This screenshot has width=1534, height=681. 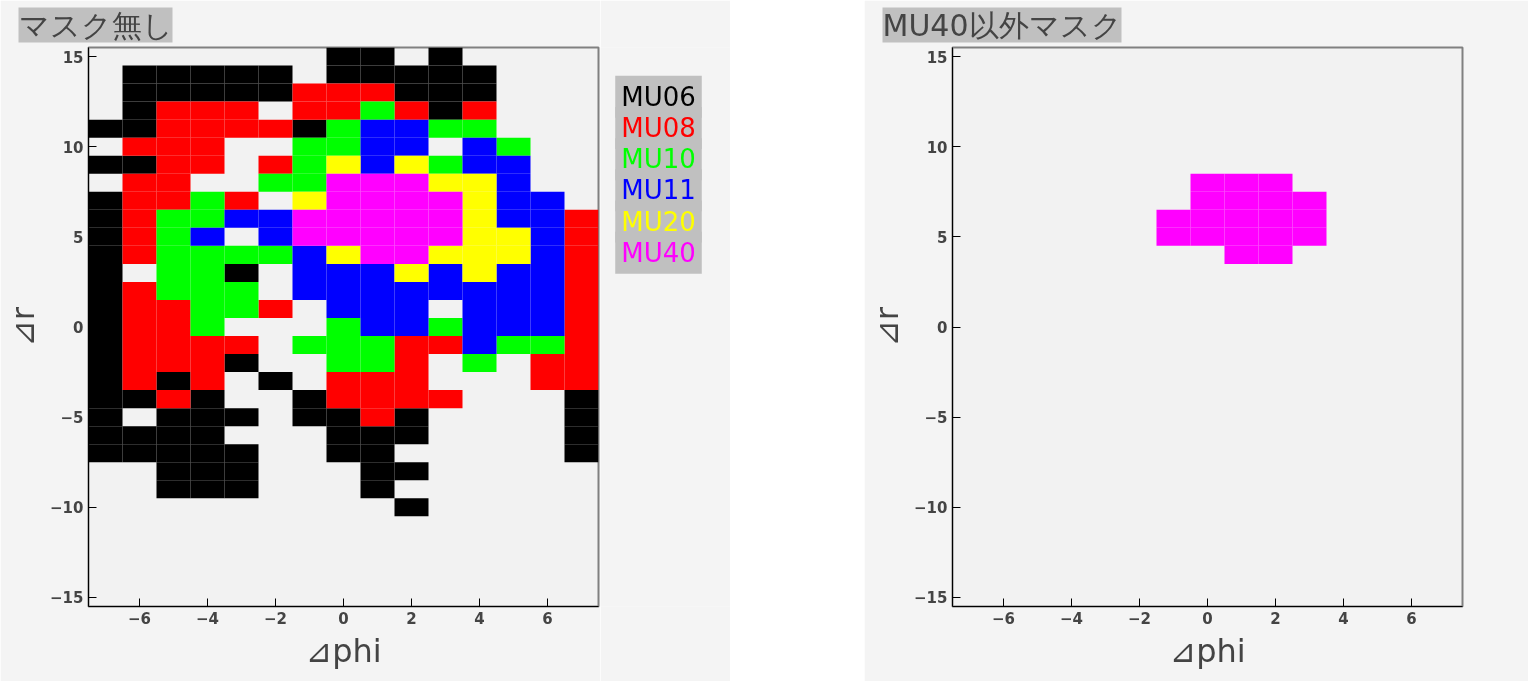 What do you see at coordinates (658, 252) in the screenshot?
I see `text: MU40` at bounding box center [658, 252].